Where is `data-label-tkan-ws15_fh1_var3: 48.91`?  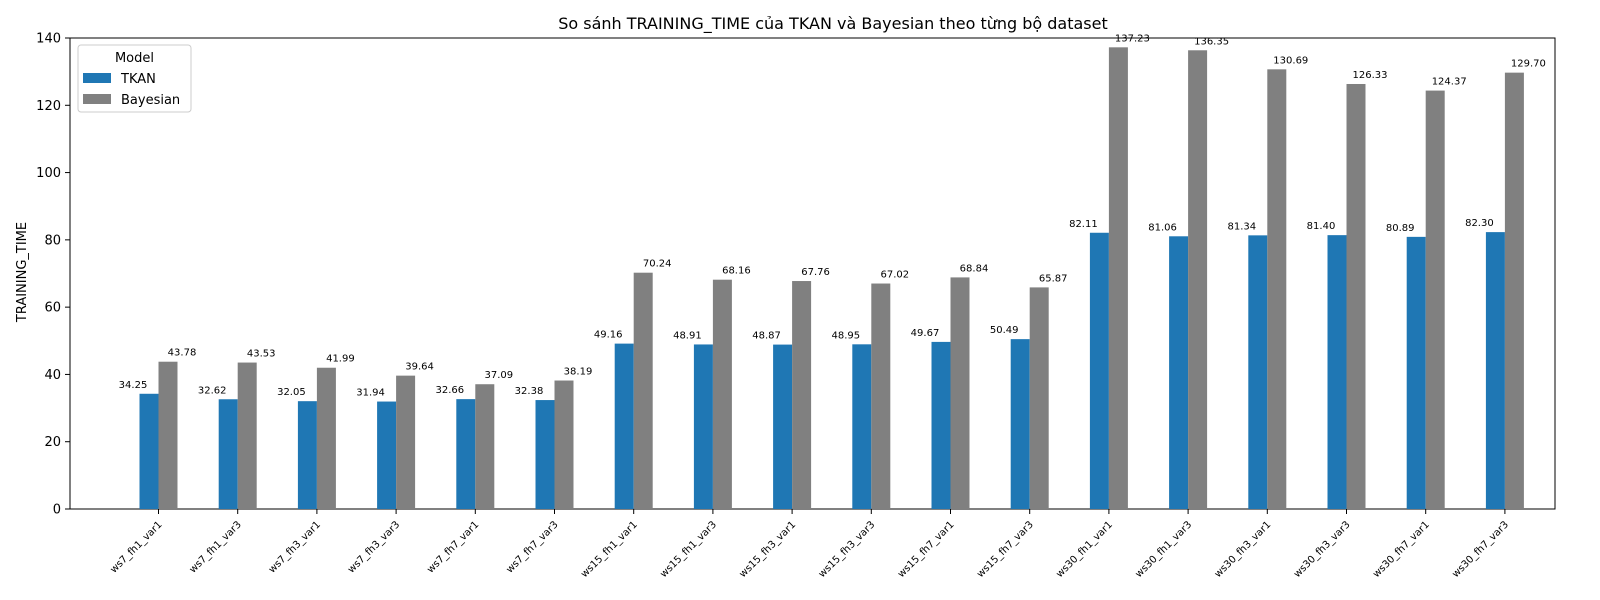 data-label-tkan-ws15_fh1_var3: 48.91 is located at coordinates (687, 335).